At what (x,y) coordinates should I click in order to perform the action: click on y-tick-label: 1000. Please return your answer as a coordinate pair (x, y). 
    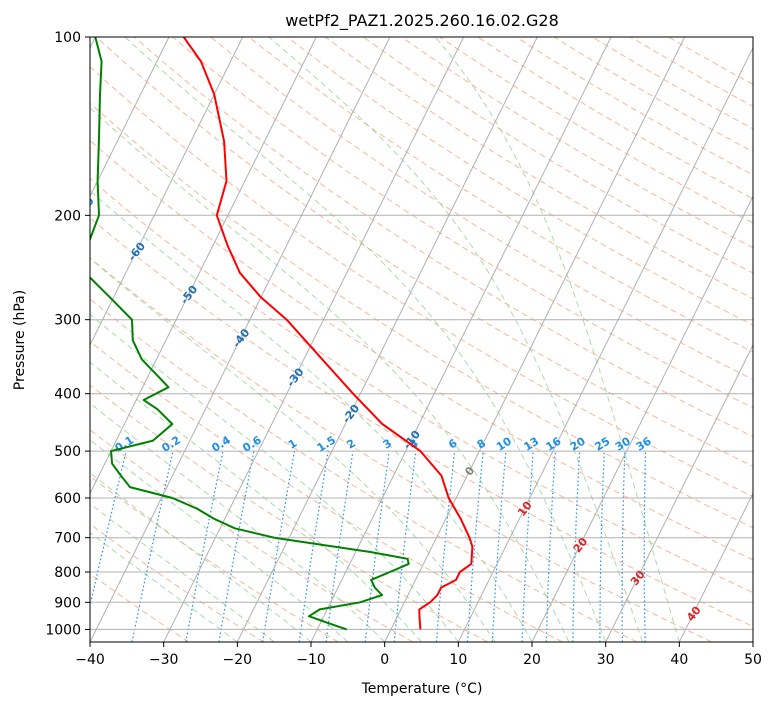
    Looking at the image, I should click on (63, 630).